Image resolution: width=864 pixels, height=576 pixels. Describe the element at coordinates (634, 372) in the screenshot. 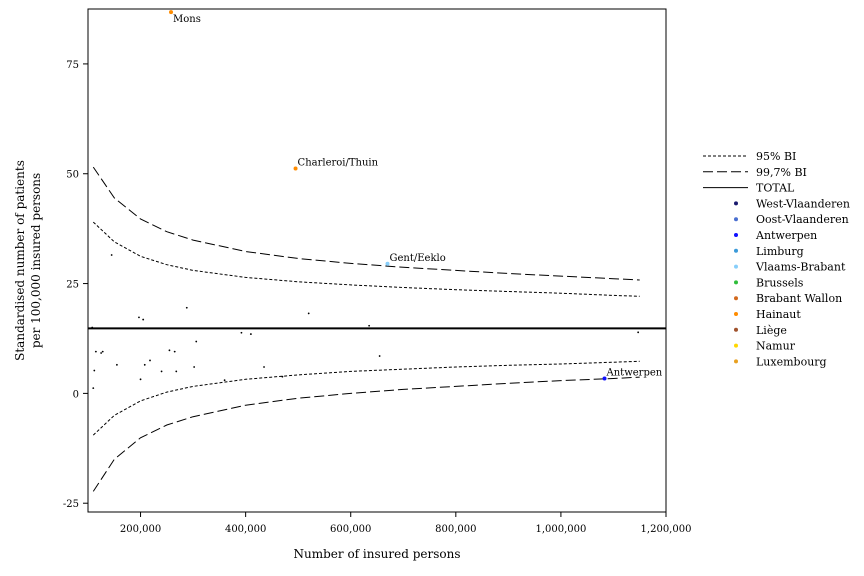

I see `annotation-label: Antwerpen` at that location.